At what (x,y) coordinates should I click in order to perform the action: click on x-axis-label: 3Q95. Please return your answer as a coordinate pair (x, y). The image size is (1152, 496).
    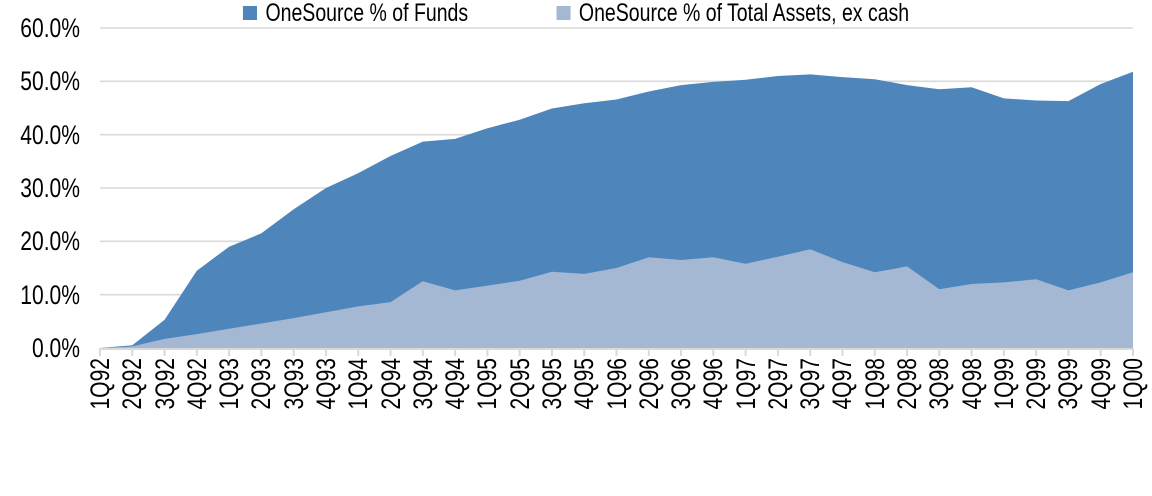
    Looking at the image, I should click on (551, 384).